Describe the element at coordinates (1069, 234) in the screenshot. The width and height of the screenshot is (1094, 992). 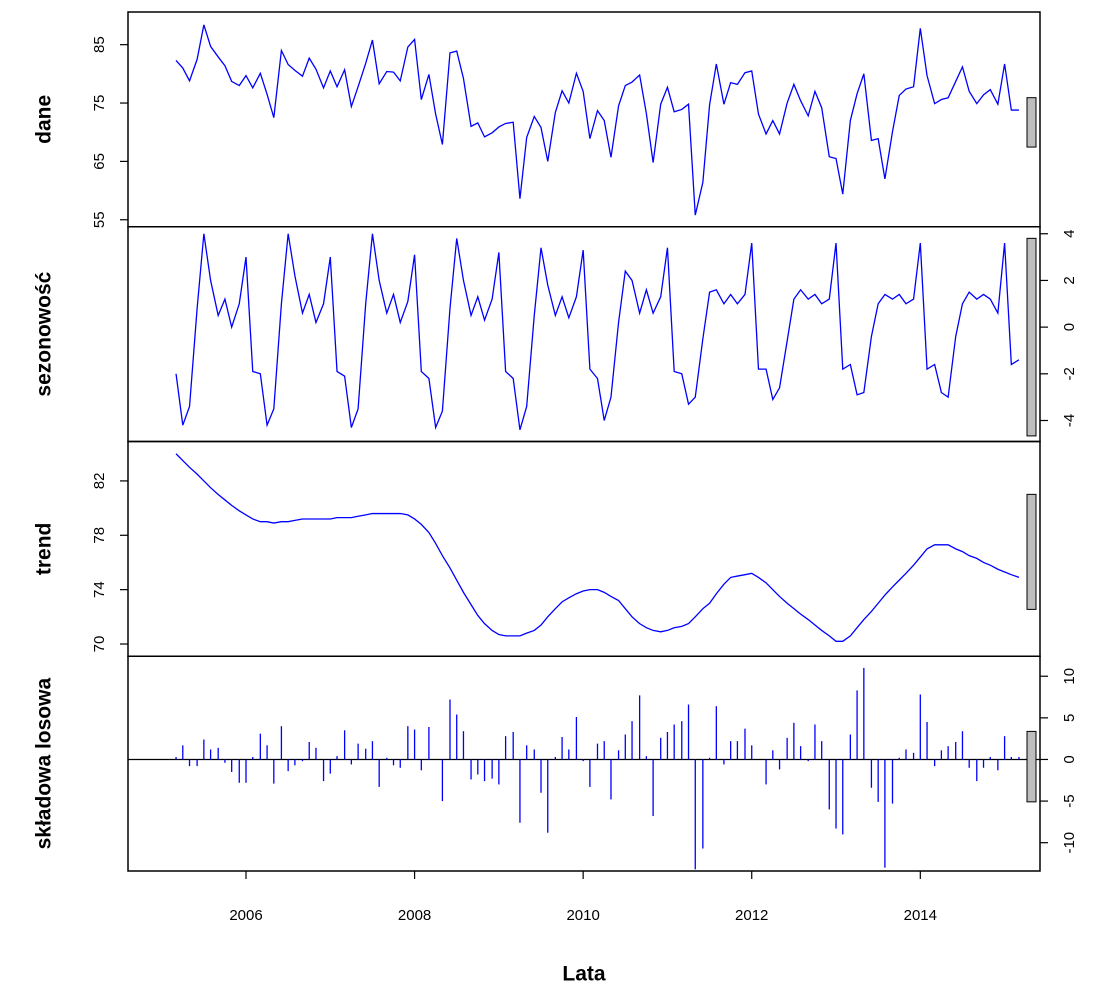
I see `y-tick-label: 4` at that location.